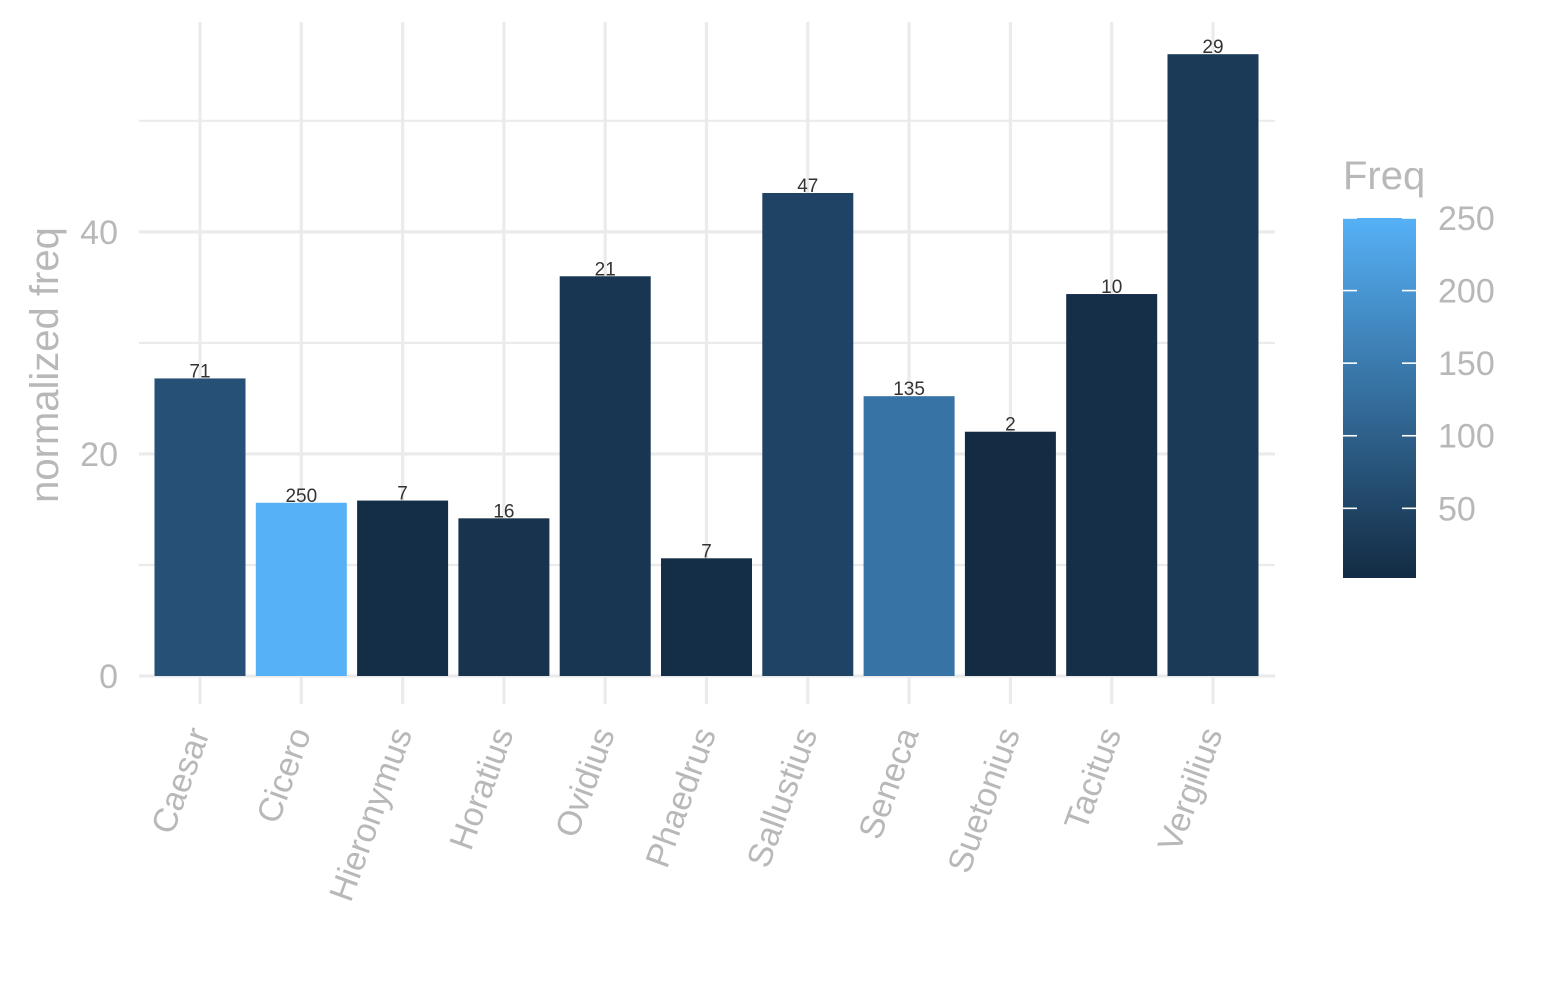  I want to click on legend-ticks: 50 100 150 200 250, so click(1419, 364).